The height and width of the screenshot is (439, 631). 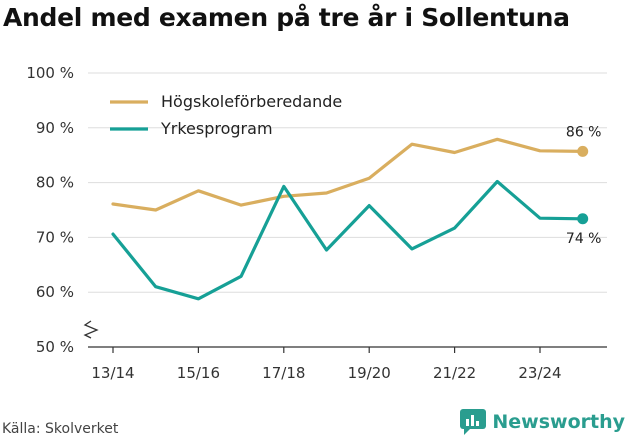 What do you see at coordinates (539, 373) in the screenshot?
I see `x-tick-label: 23/24` at bounding box center [539, 373].